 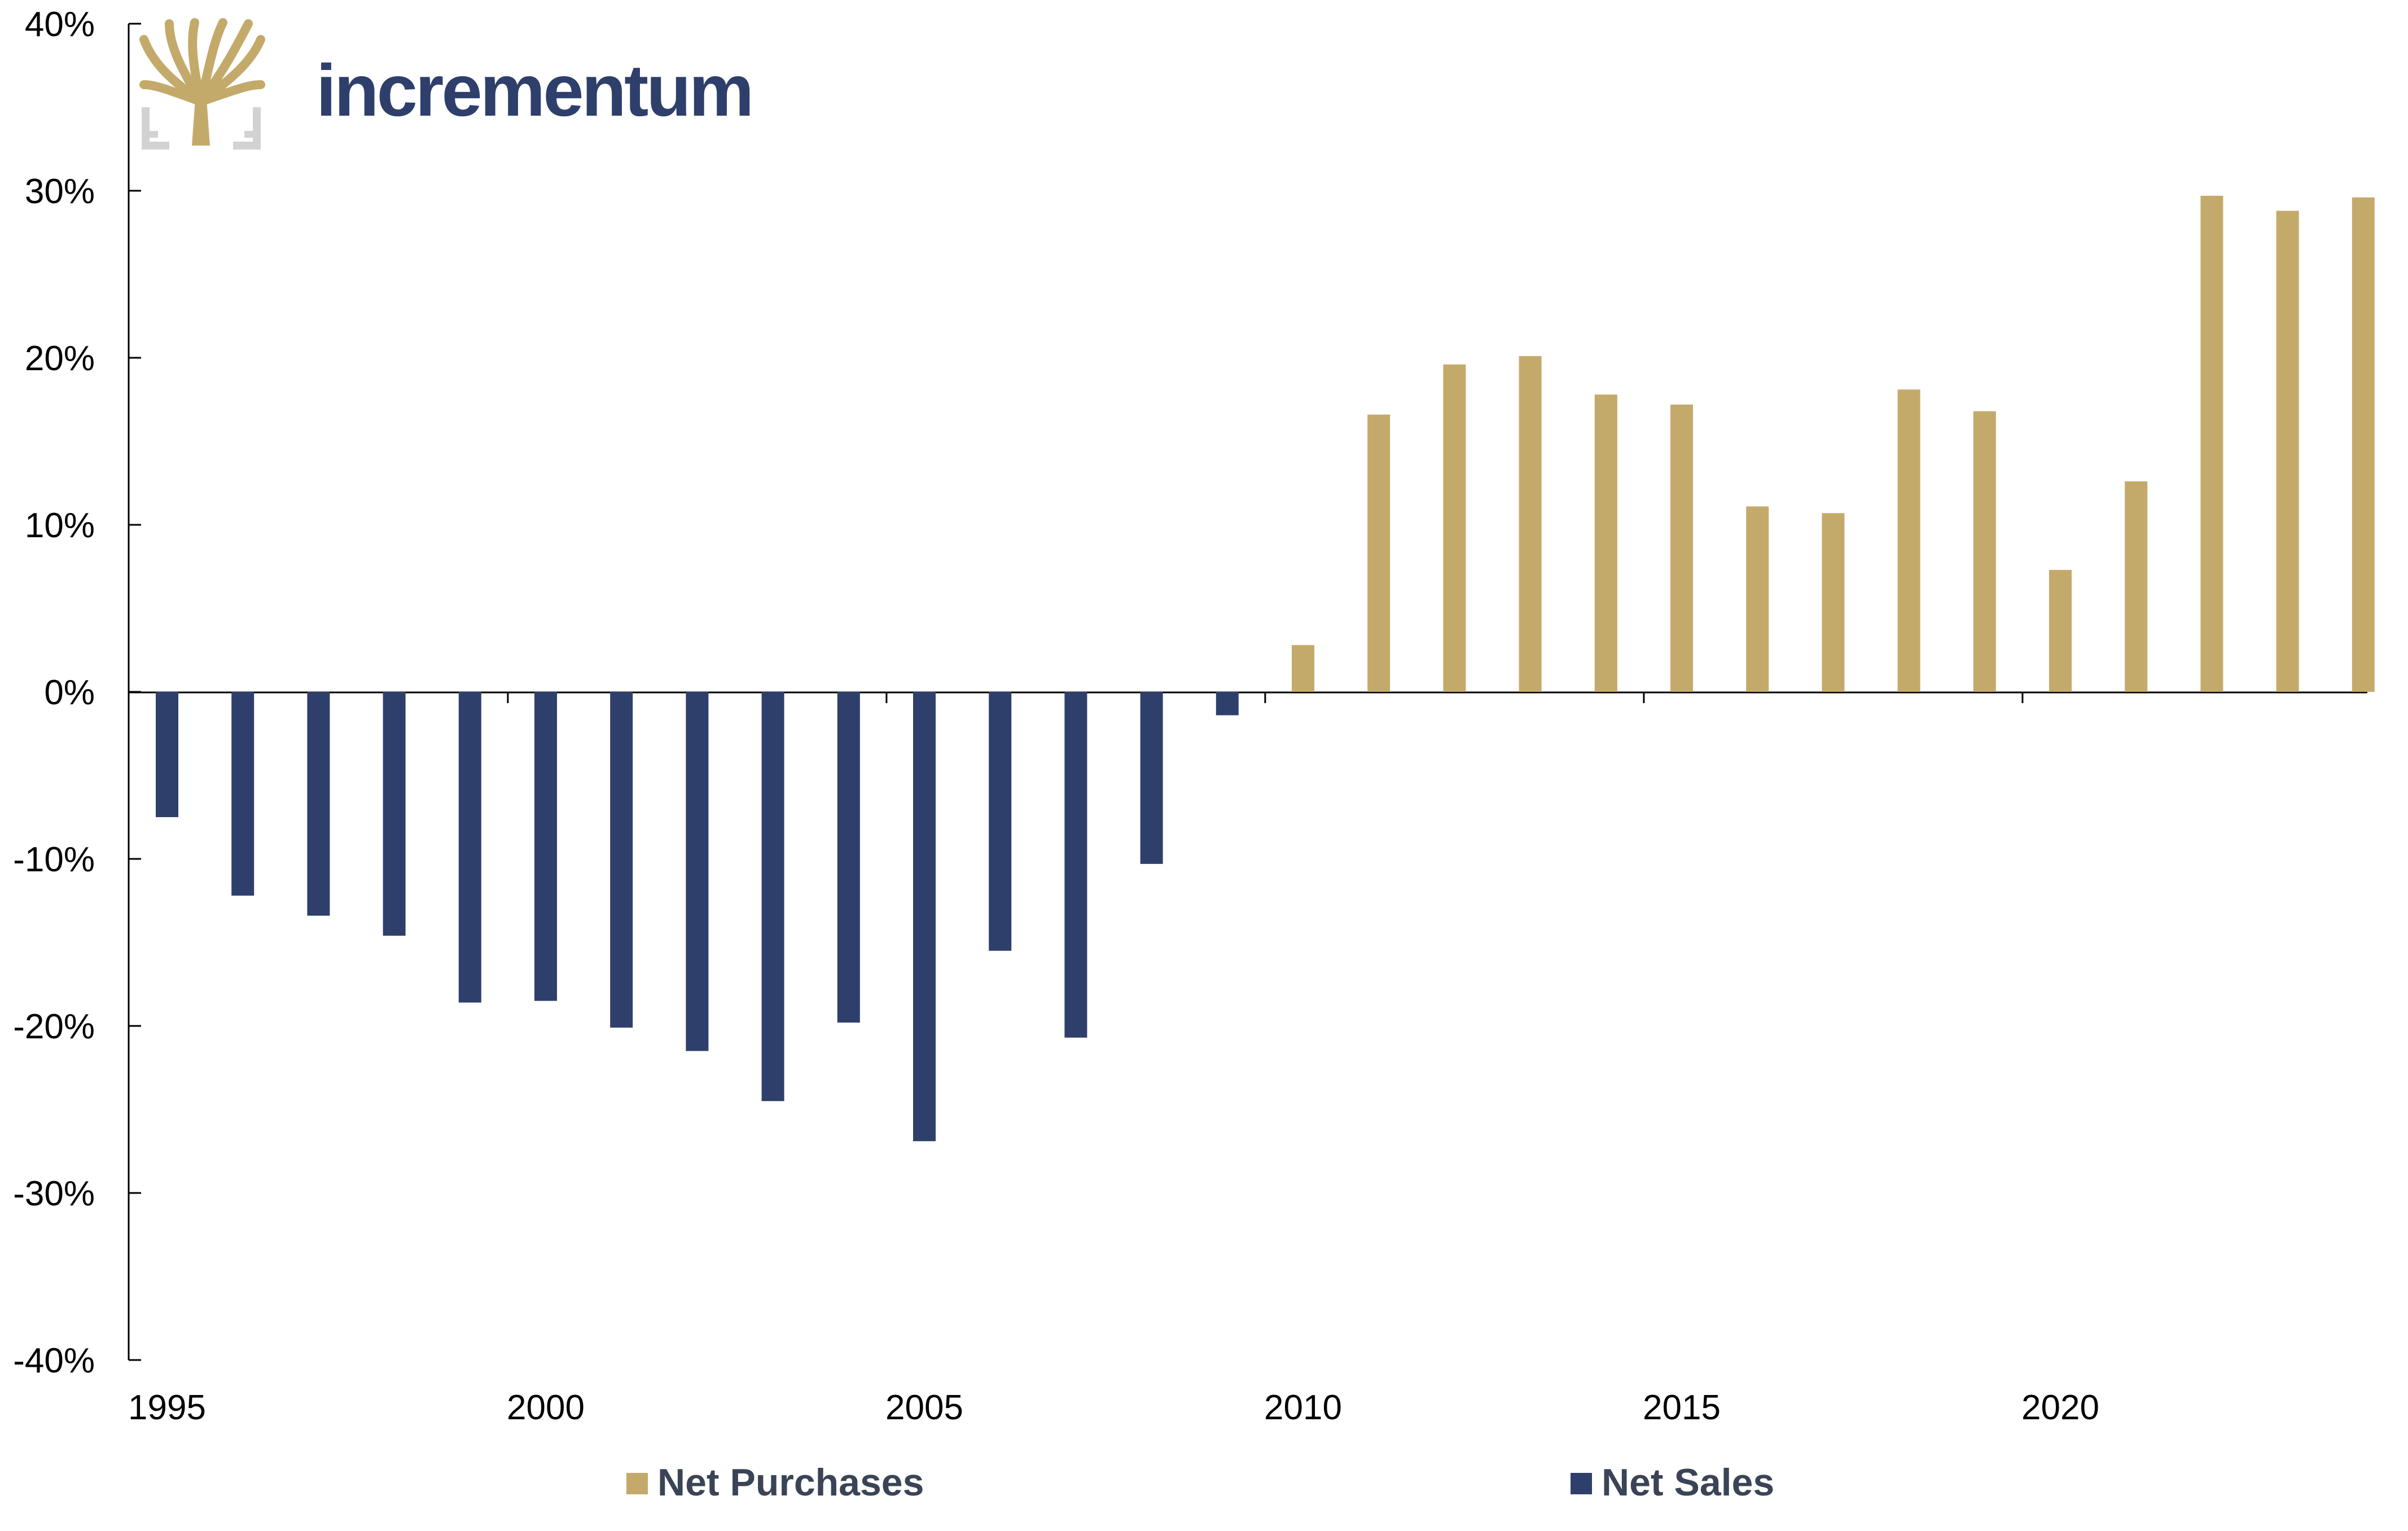 I want to click on bar-net-sales-1995, so click(x=167, y=755).